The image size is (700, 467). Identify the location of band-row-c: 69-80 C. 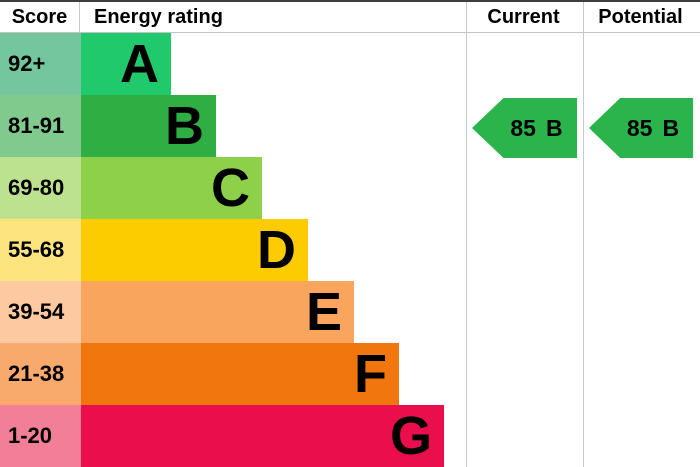
(233, 188).